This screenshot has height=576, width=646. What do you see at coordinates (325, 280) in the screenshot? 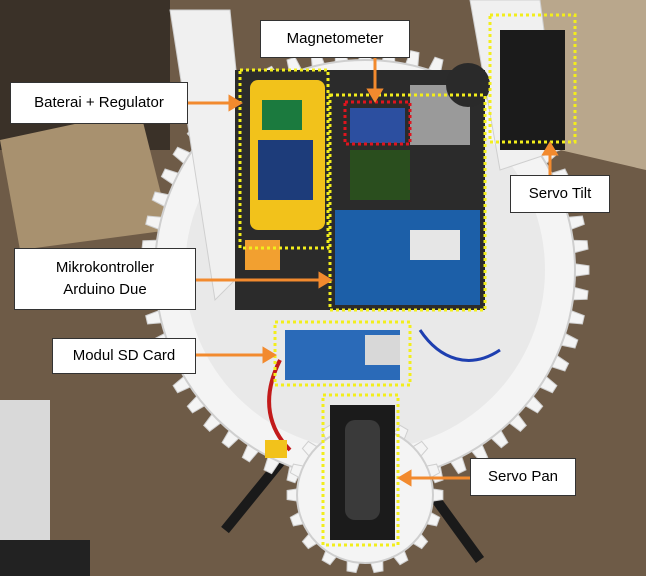
I see `arrow-mikrokontroller-head` at bounding box center [325, 280].